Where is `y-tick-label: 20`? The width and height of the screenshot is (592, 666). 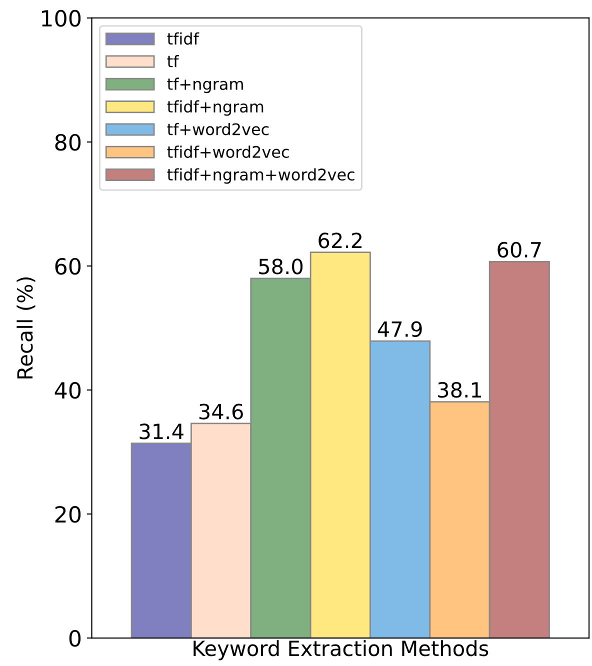
y-tick-label: 20 is located at coordinates (68, 514).